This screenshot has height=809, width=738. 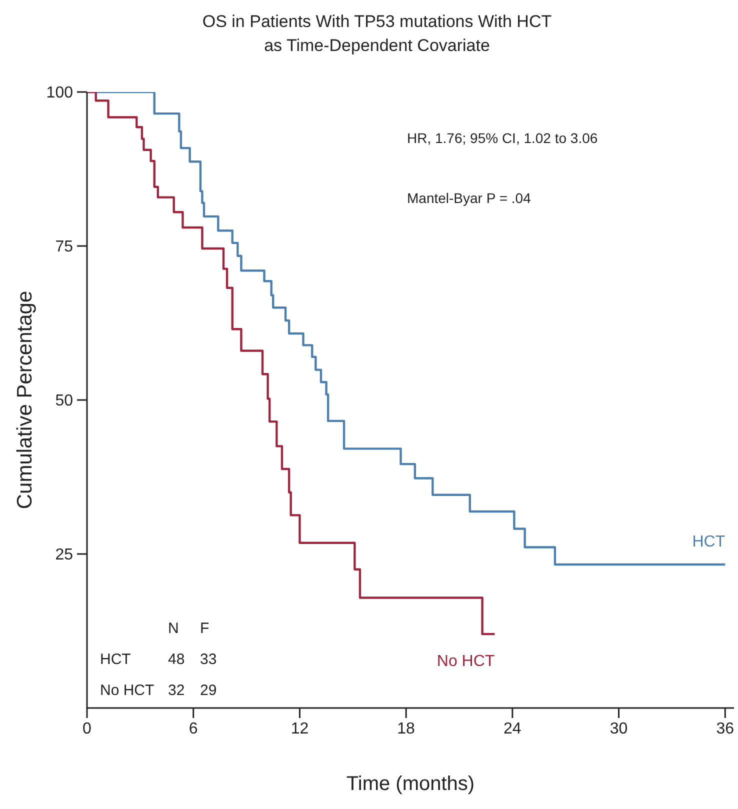 I want to click on series-label: HCT, so click(x=709, y=541).